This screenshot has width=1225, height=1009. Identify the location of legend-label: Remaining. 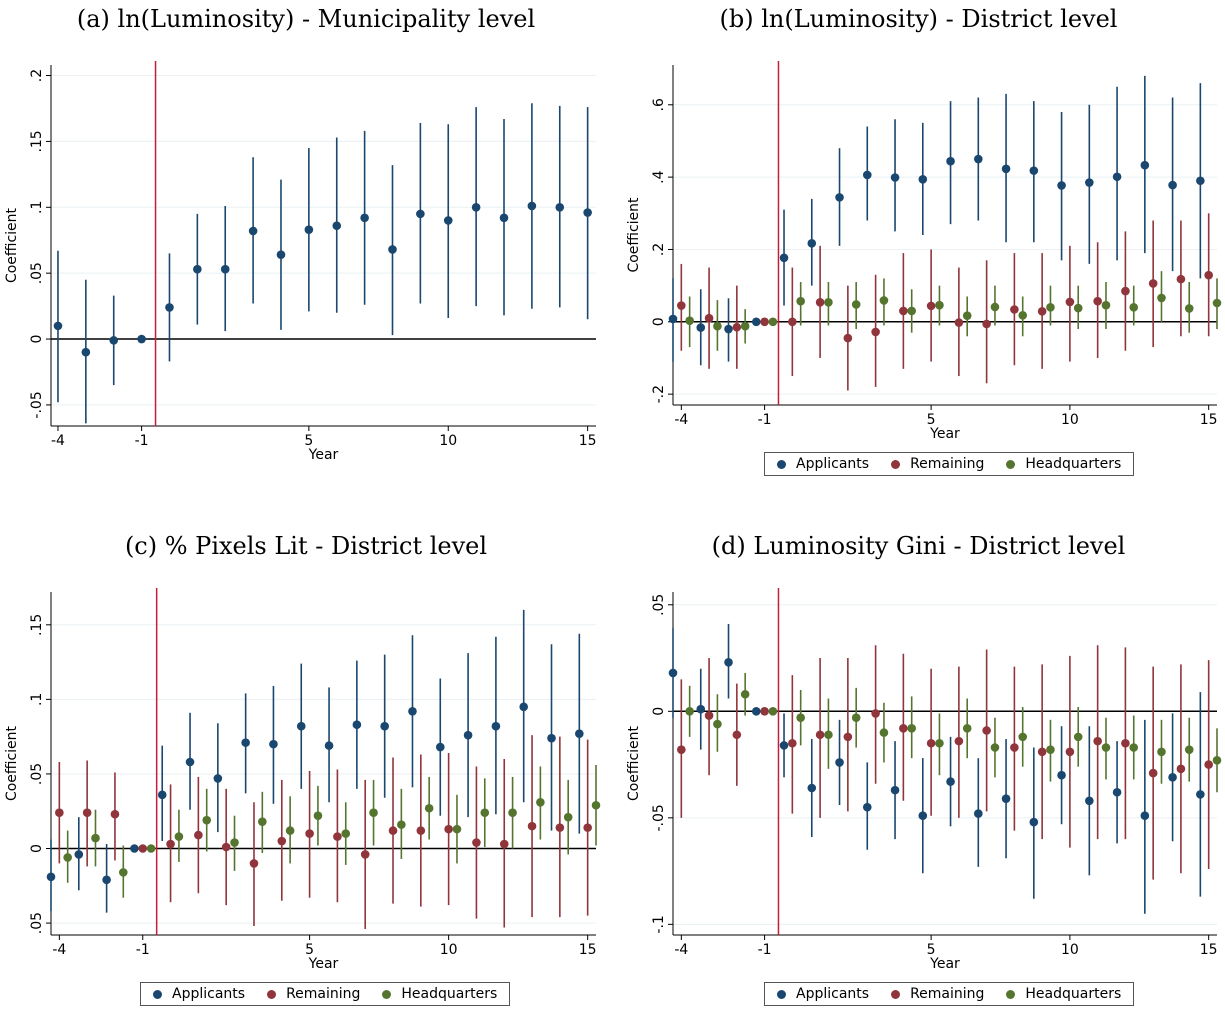
(947, 464).